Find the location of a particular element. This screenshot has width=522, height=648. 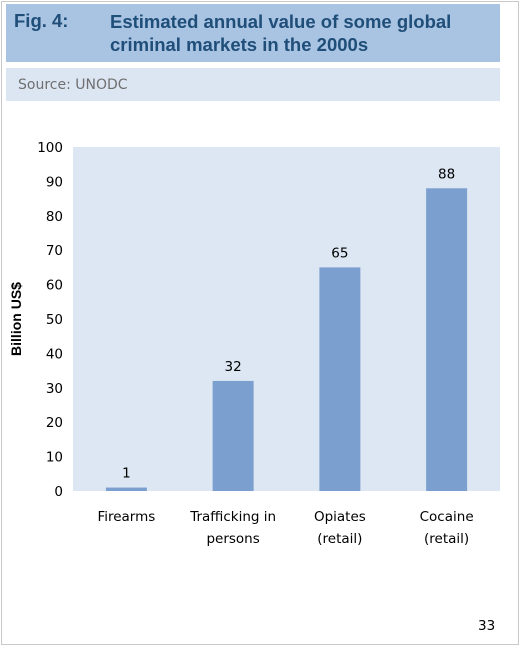

x-category-label-line: persons is located at coordinates (232, 539).